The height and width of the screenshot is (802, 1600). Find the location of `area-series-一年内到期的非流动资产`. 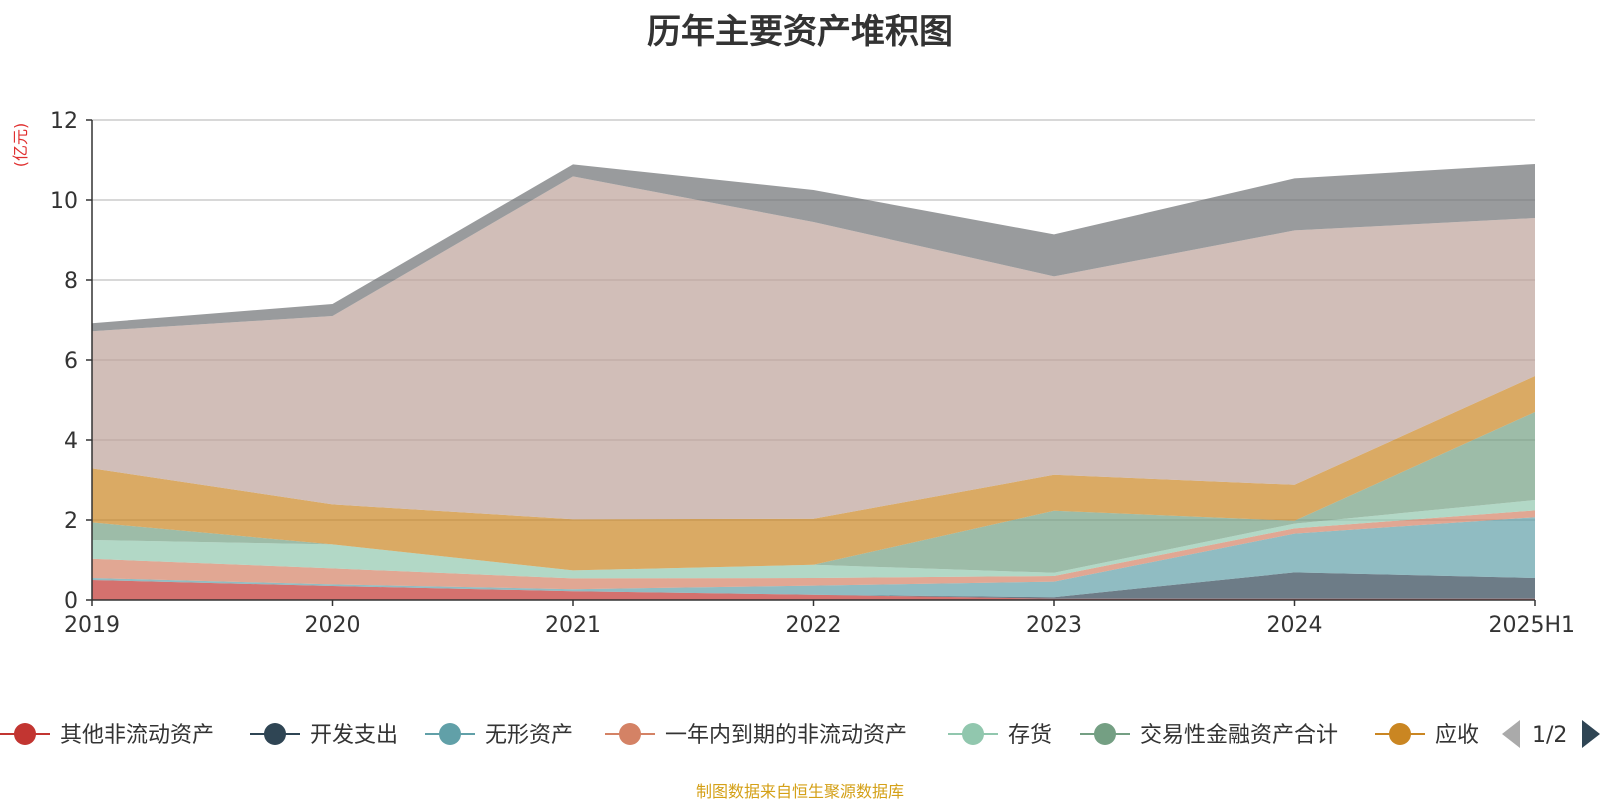

area-series-一年内到期的非流动资产 is located at coordinates (813, 550).